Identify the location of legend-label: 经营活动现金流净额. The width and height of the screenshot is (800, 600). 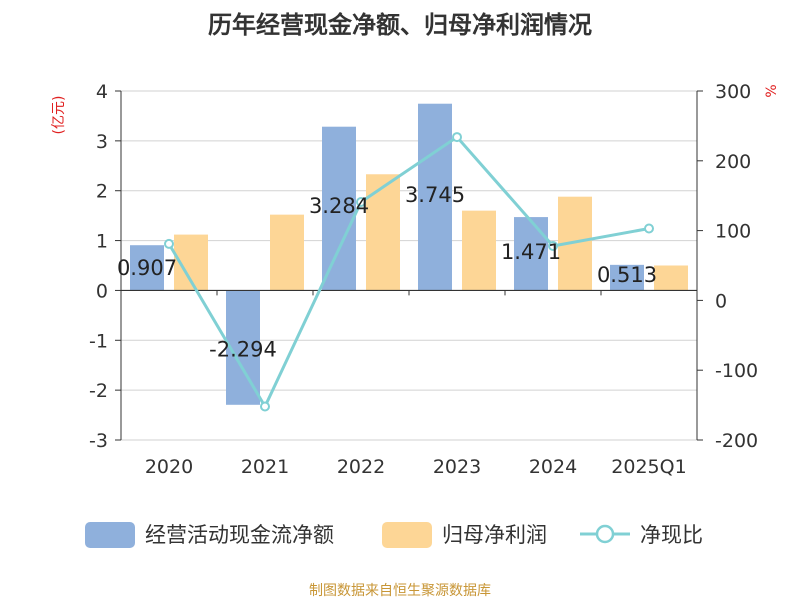
(239, 535).